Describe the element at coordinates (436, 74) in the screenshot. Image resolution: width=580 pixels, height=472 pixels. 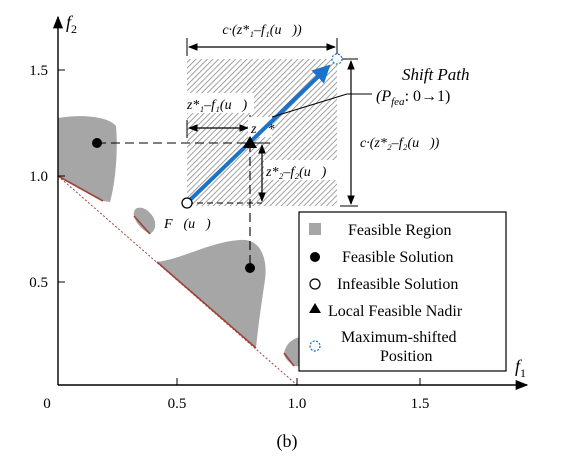
I see `shift-path-title: Shift Path` at that location.